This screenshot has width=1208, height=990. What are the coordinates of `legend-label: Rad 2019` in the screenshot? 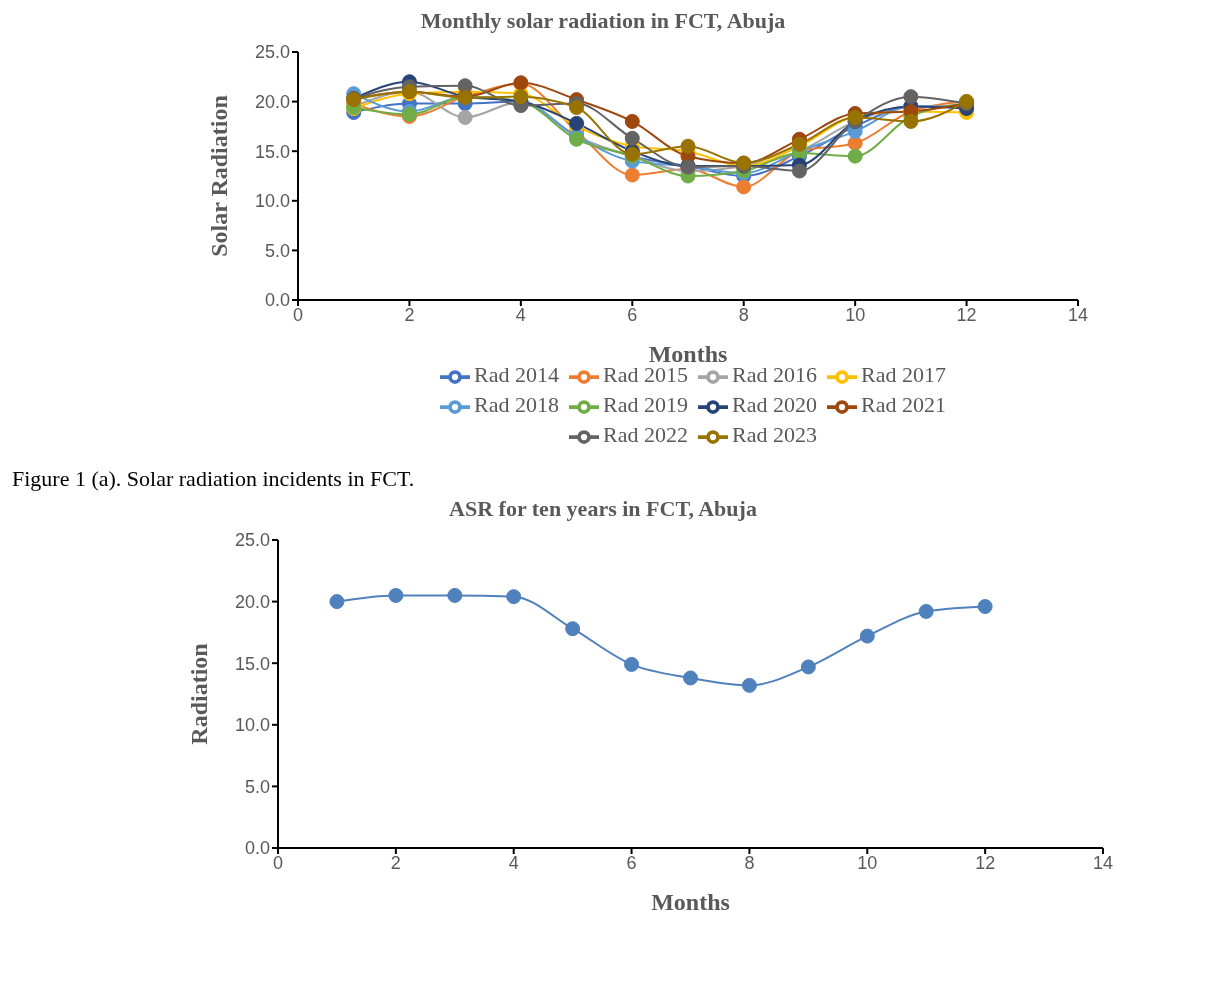 It's located at (645, 405).